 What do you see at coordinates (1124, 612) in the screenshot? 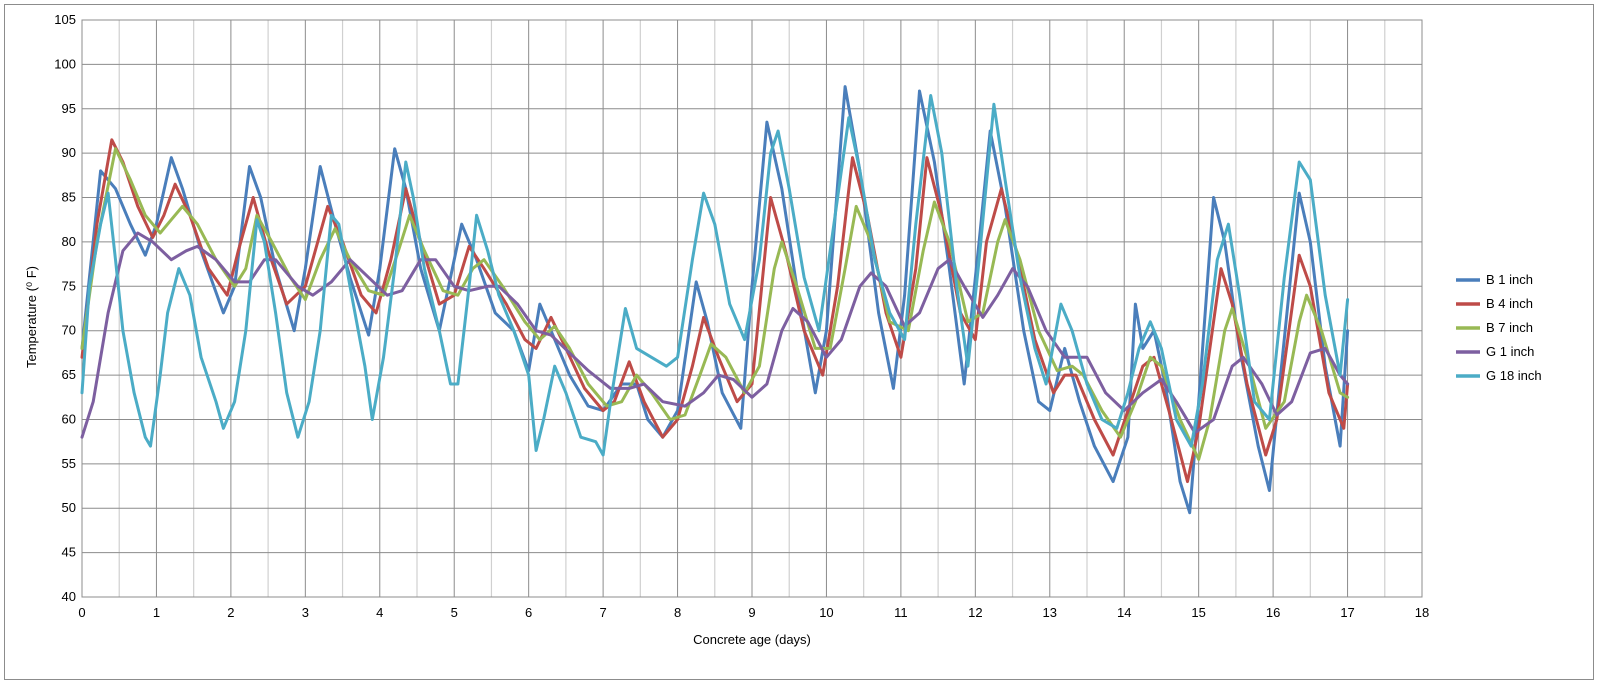
I see `x-tick-label: 14` at bounding box center [1124, 612].